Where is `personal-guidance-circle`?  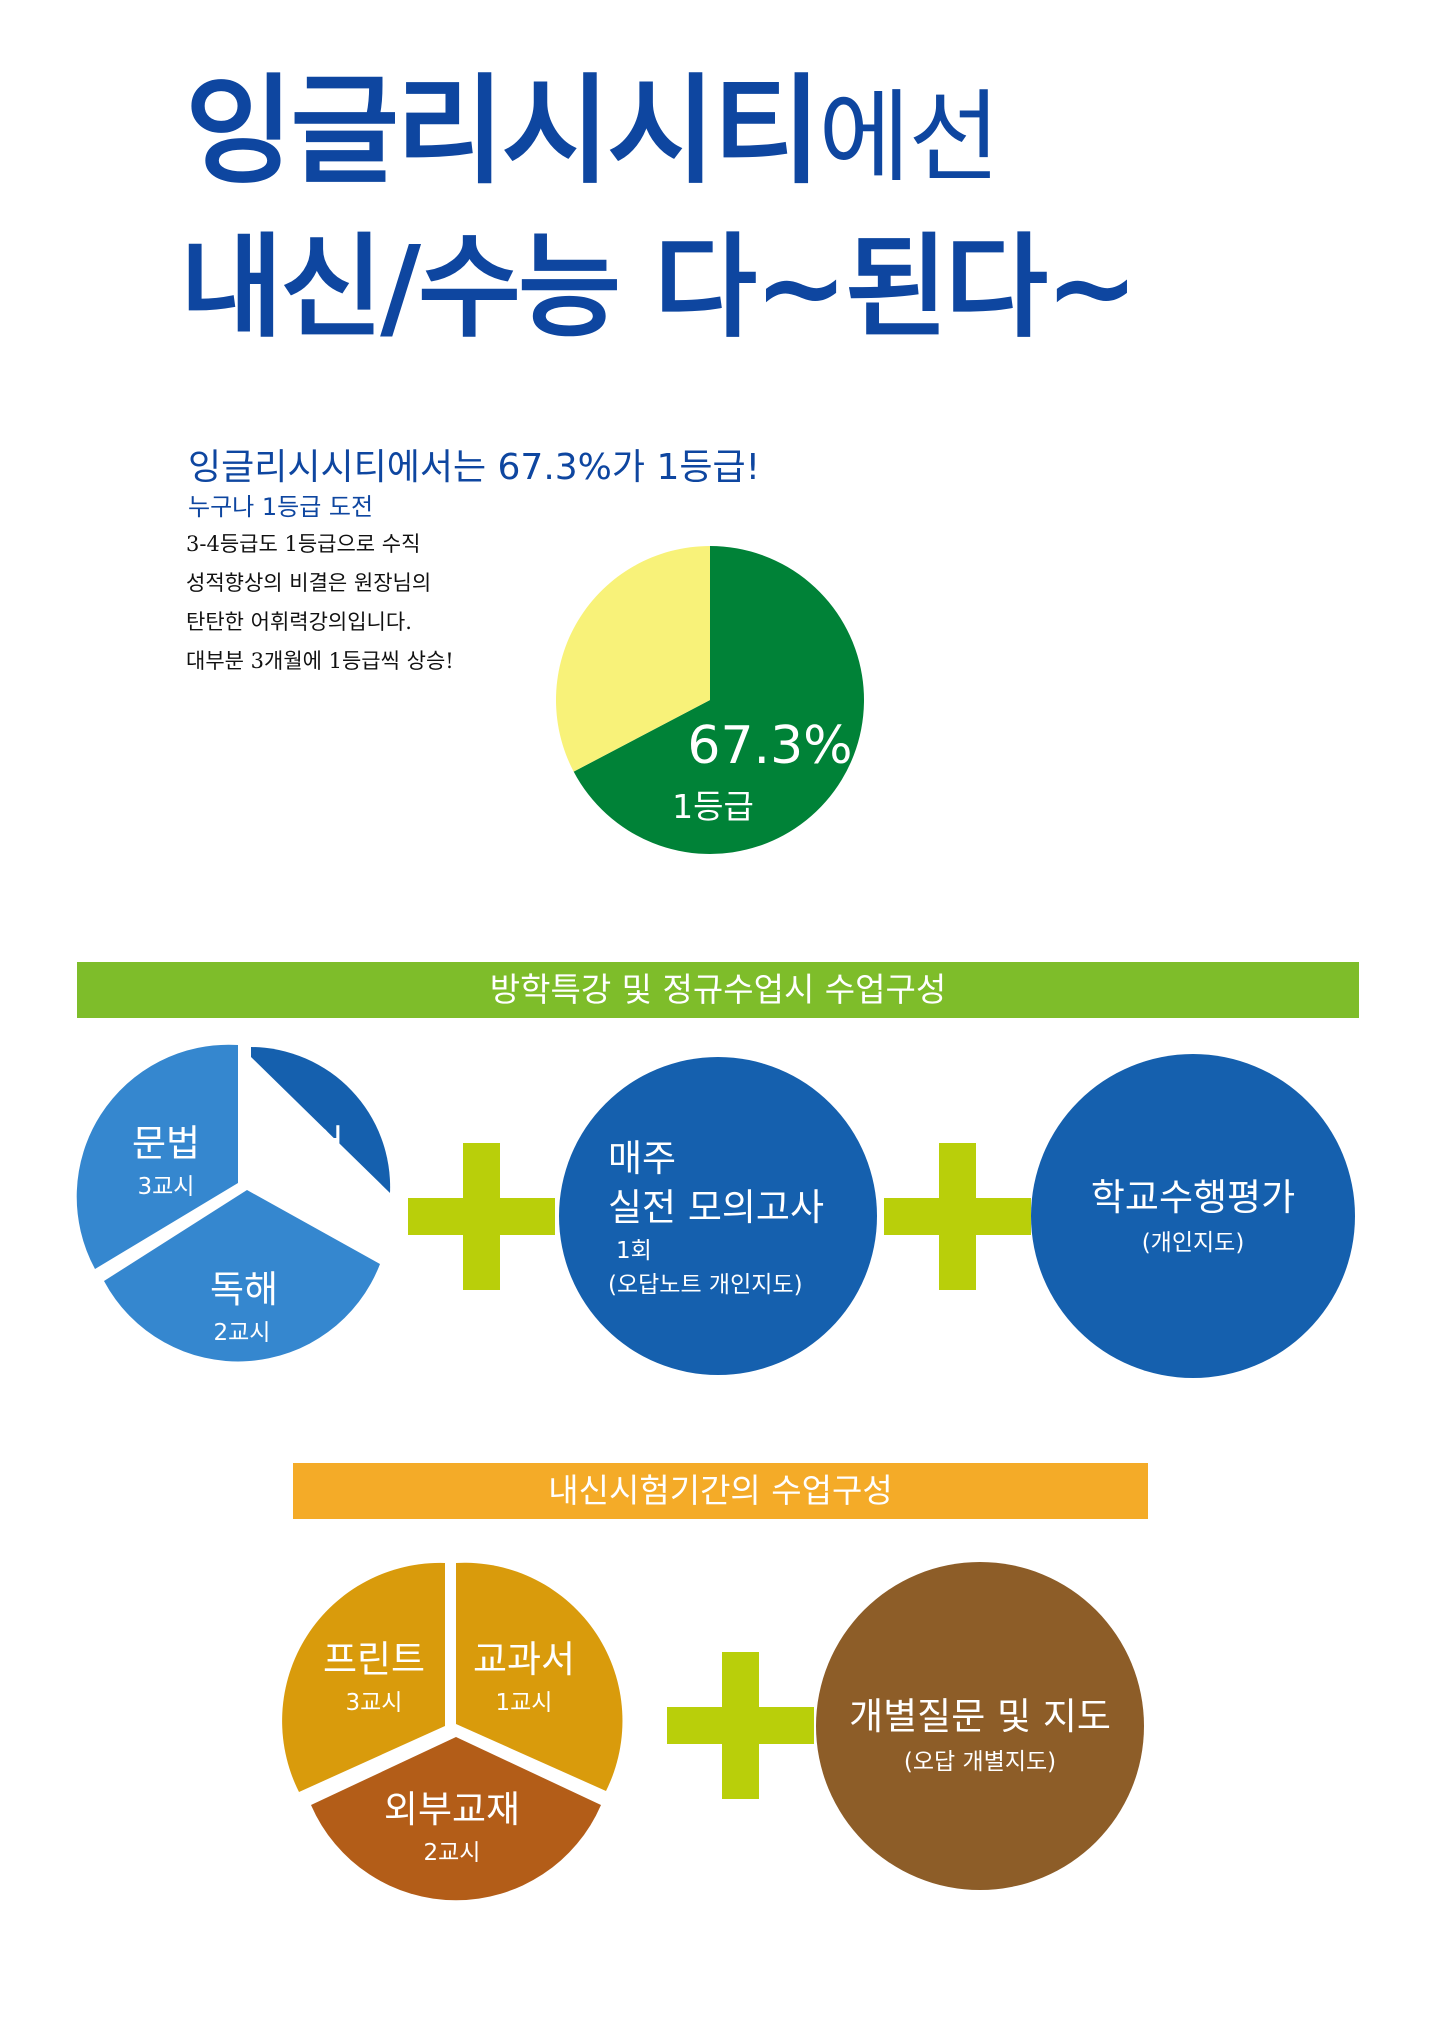 personal-guidance-circle is located at coordinates (980, 1726).